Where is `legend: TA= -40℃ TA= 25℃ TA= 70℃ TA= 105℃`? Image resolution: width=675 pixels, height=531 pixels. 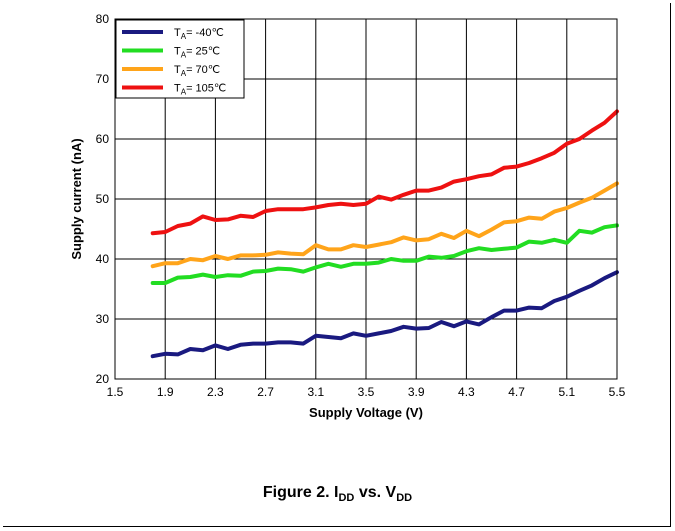
legend: TA= -40℃ TA= 25℃ TA= 70℃ TA= 105℃ is located at coordinates (180, 59).